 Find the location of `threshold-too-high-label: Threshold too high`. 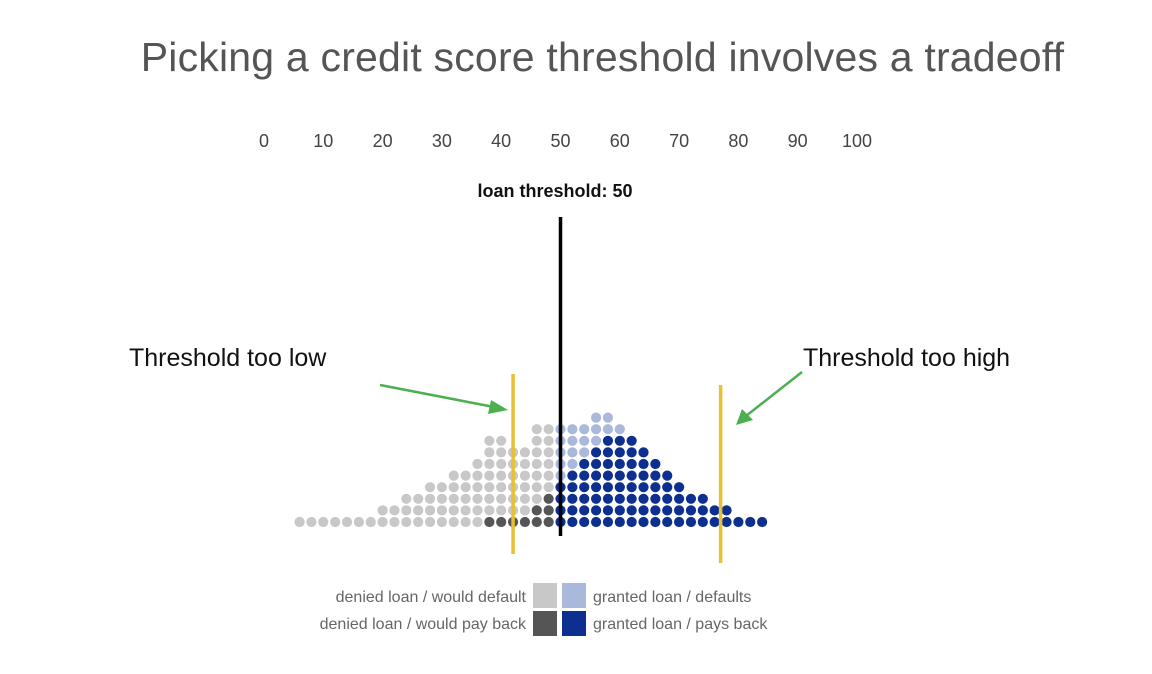

threshold-too-high-label: Threshold too high is located at coordinates (907, 358).